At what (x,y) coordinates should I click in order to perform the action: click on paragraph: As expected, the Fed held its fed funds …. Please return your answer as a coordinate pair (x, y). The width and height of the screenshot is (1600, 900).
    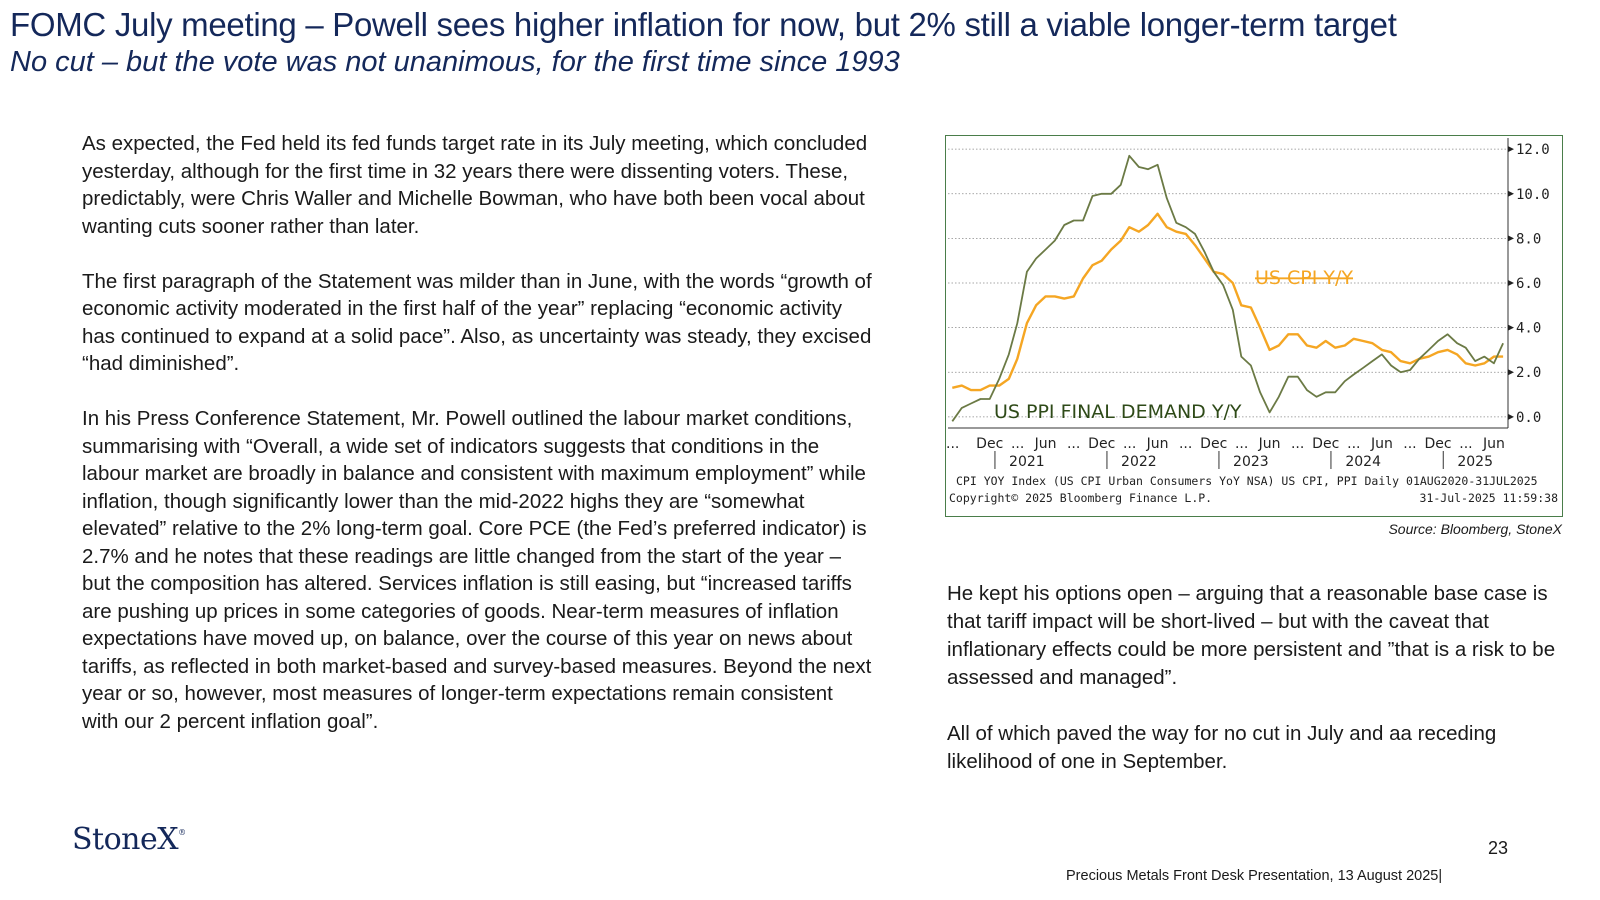
    Looking at the image, I should click on (475, 185).